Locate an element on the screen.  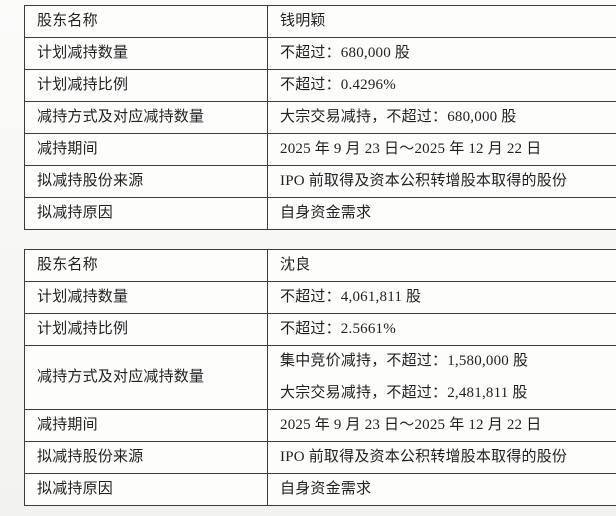
row-value-line: 不超过：4,061,811 股 is located at coordinates (351, 297).